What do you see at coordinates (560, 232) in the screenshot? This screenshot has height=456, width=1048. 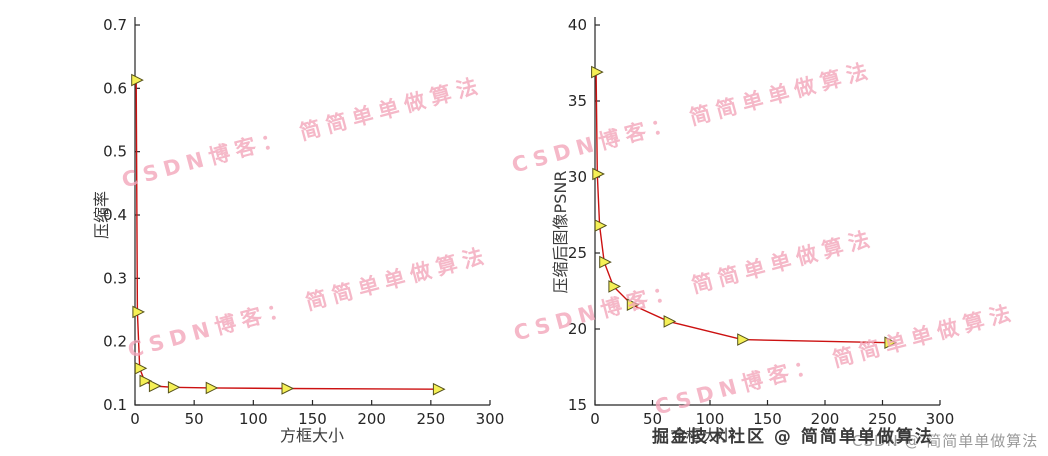 I see `y-axis-label: 压缩后图像PSNR` at bounding box center [560, 232].